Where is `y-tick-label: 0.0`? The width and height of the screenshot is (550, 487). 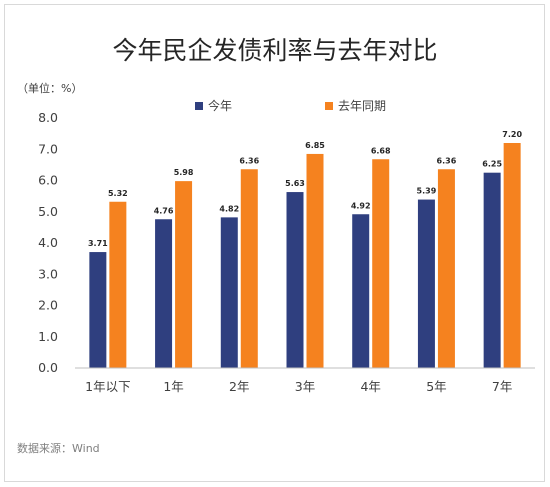
y-tick-label: 0.0 is located at coordinates (48, 367).